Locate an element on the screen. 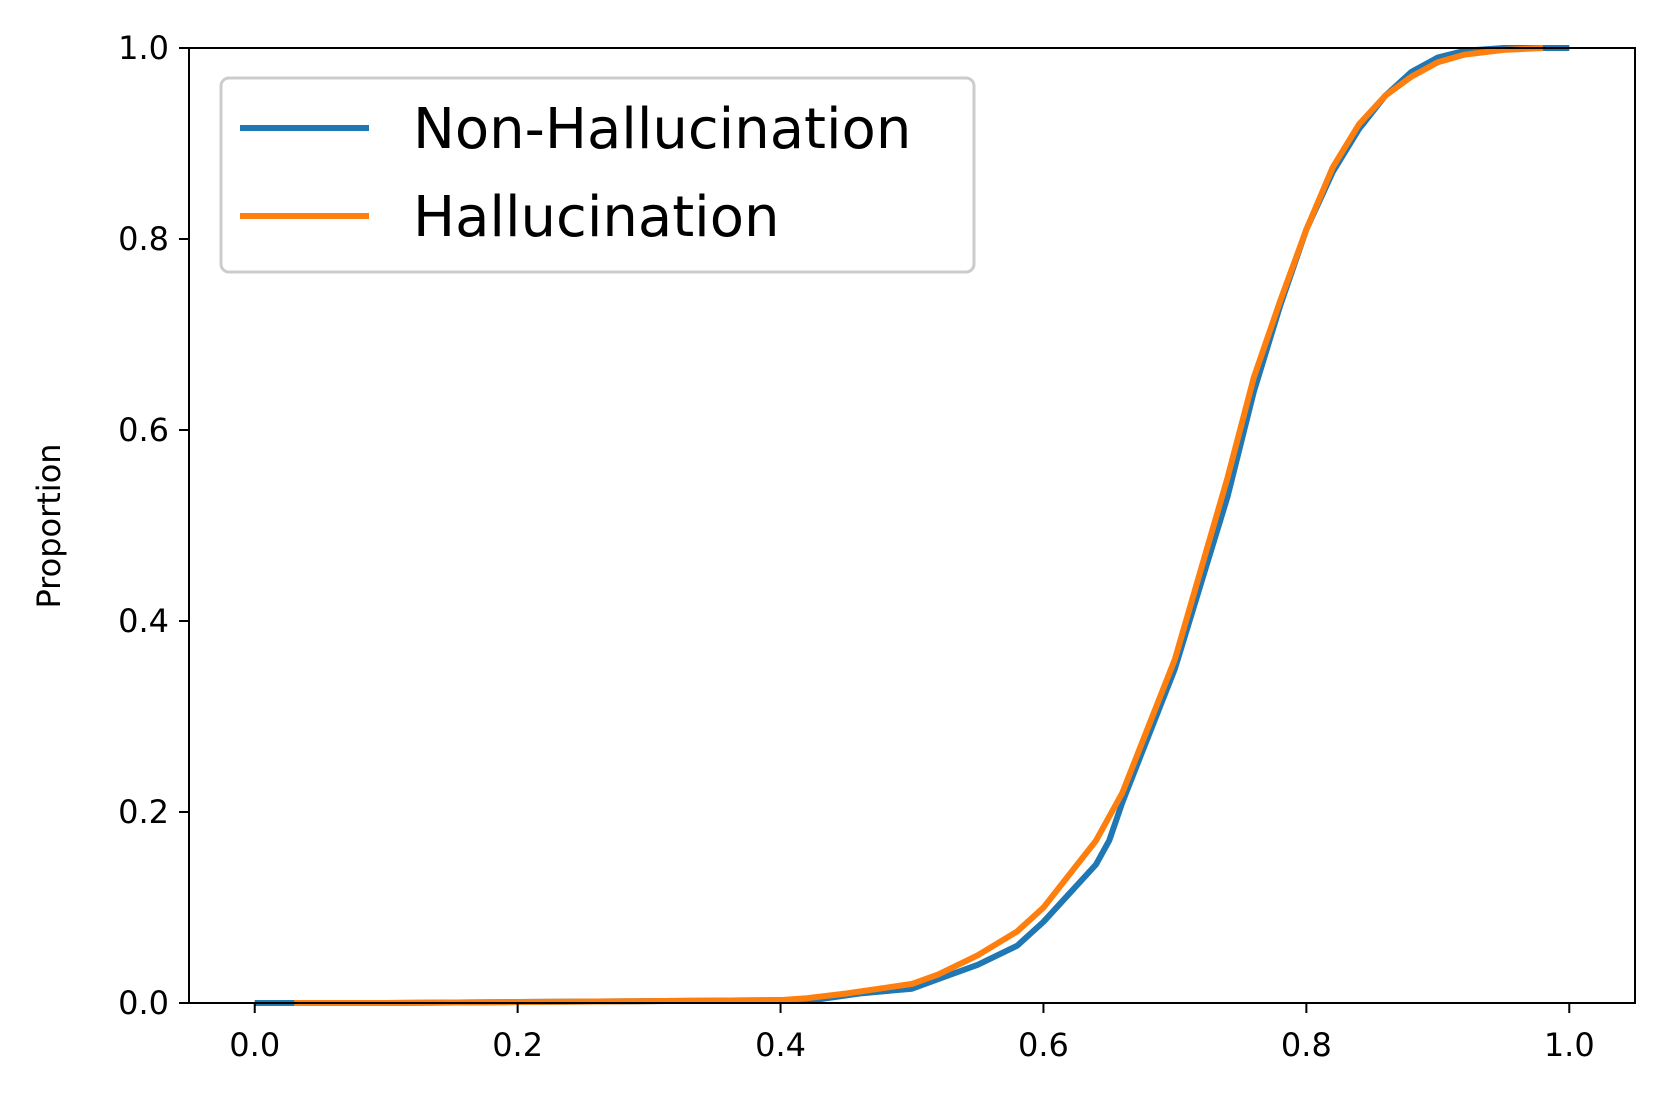 The height and width of the screenshot is (1104, 1660). y-tick-label: 0.6 is located at coordinates (143, 430).